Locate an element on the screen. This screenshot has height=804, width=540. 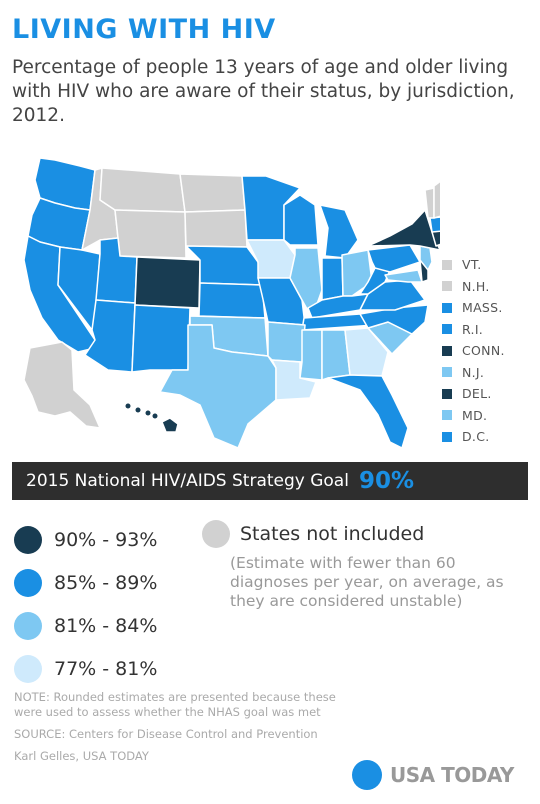
legend-label: 81% - 84% is located at coordinates (106, 625).